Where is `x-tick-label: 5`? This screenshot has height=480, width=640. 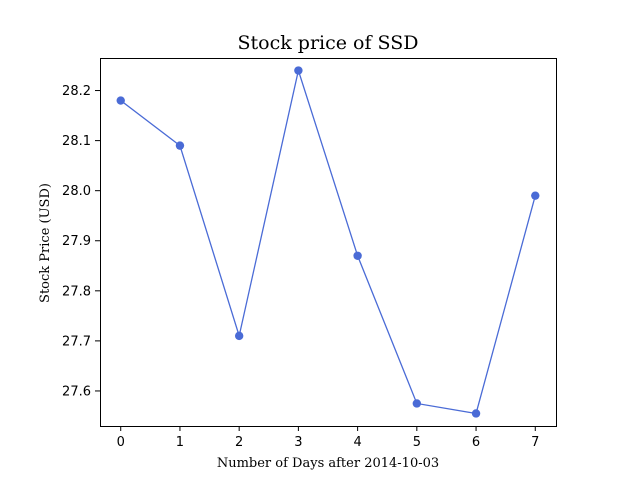
x-tick-label: 5 is located at coordinates (417, 442).